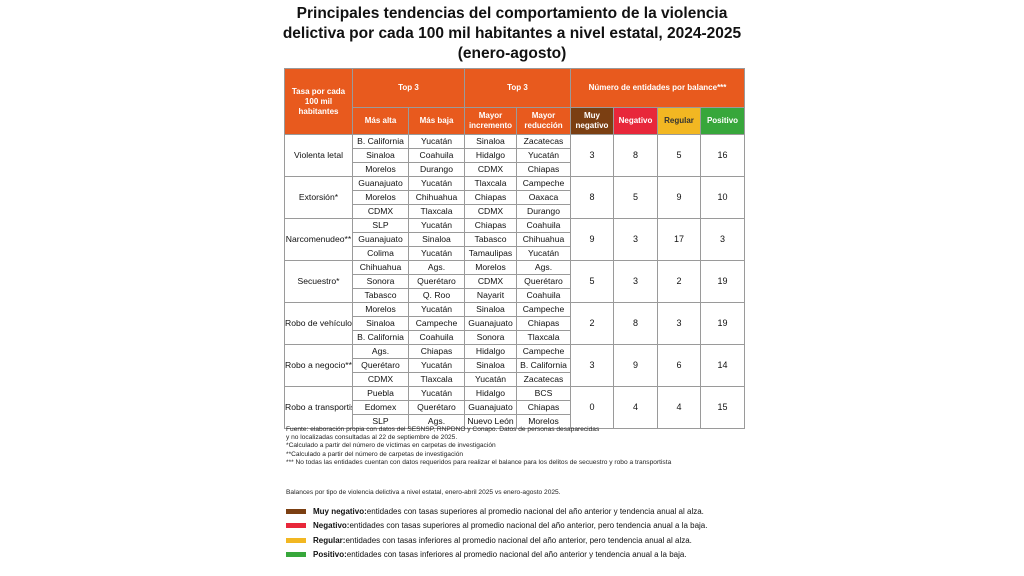 This screenshot has width=1024, height=576. Describe the element at coordinates (380, 379) in the screenshot. I see `state-cell-alta: CDMX` at that location.